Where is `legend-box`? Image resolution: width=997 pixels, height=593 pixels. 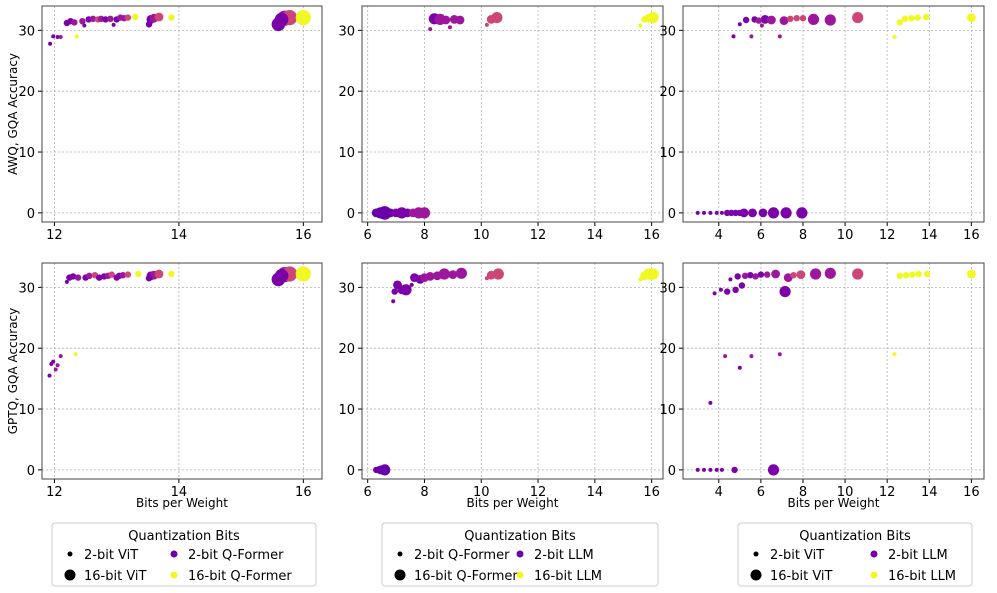
legend-box is located at coordinates (184, 554).